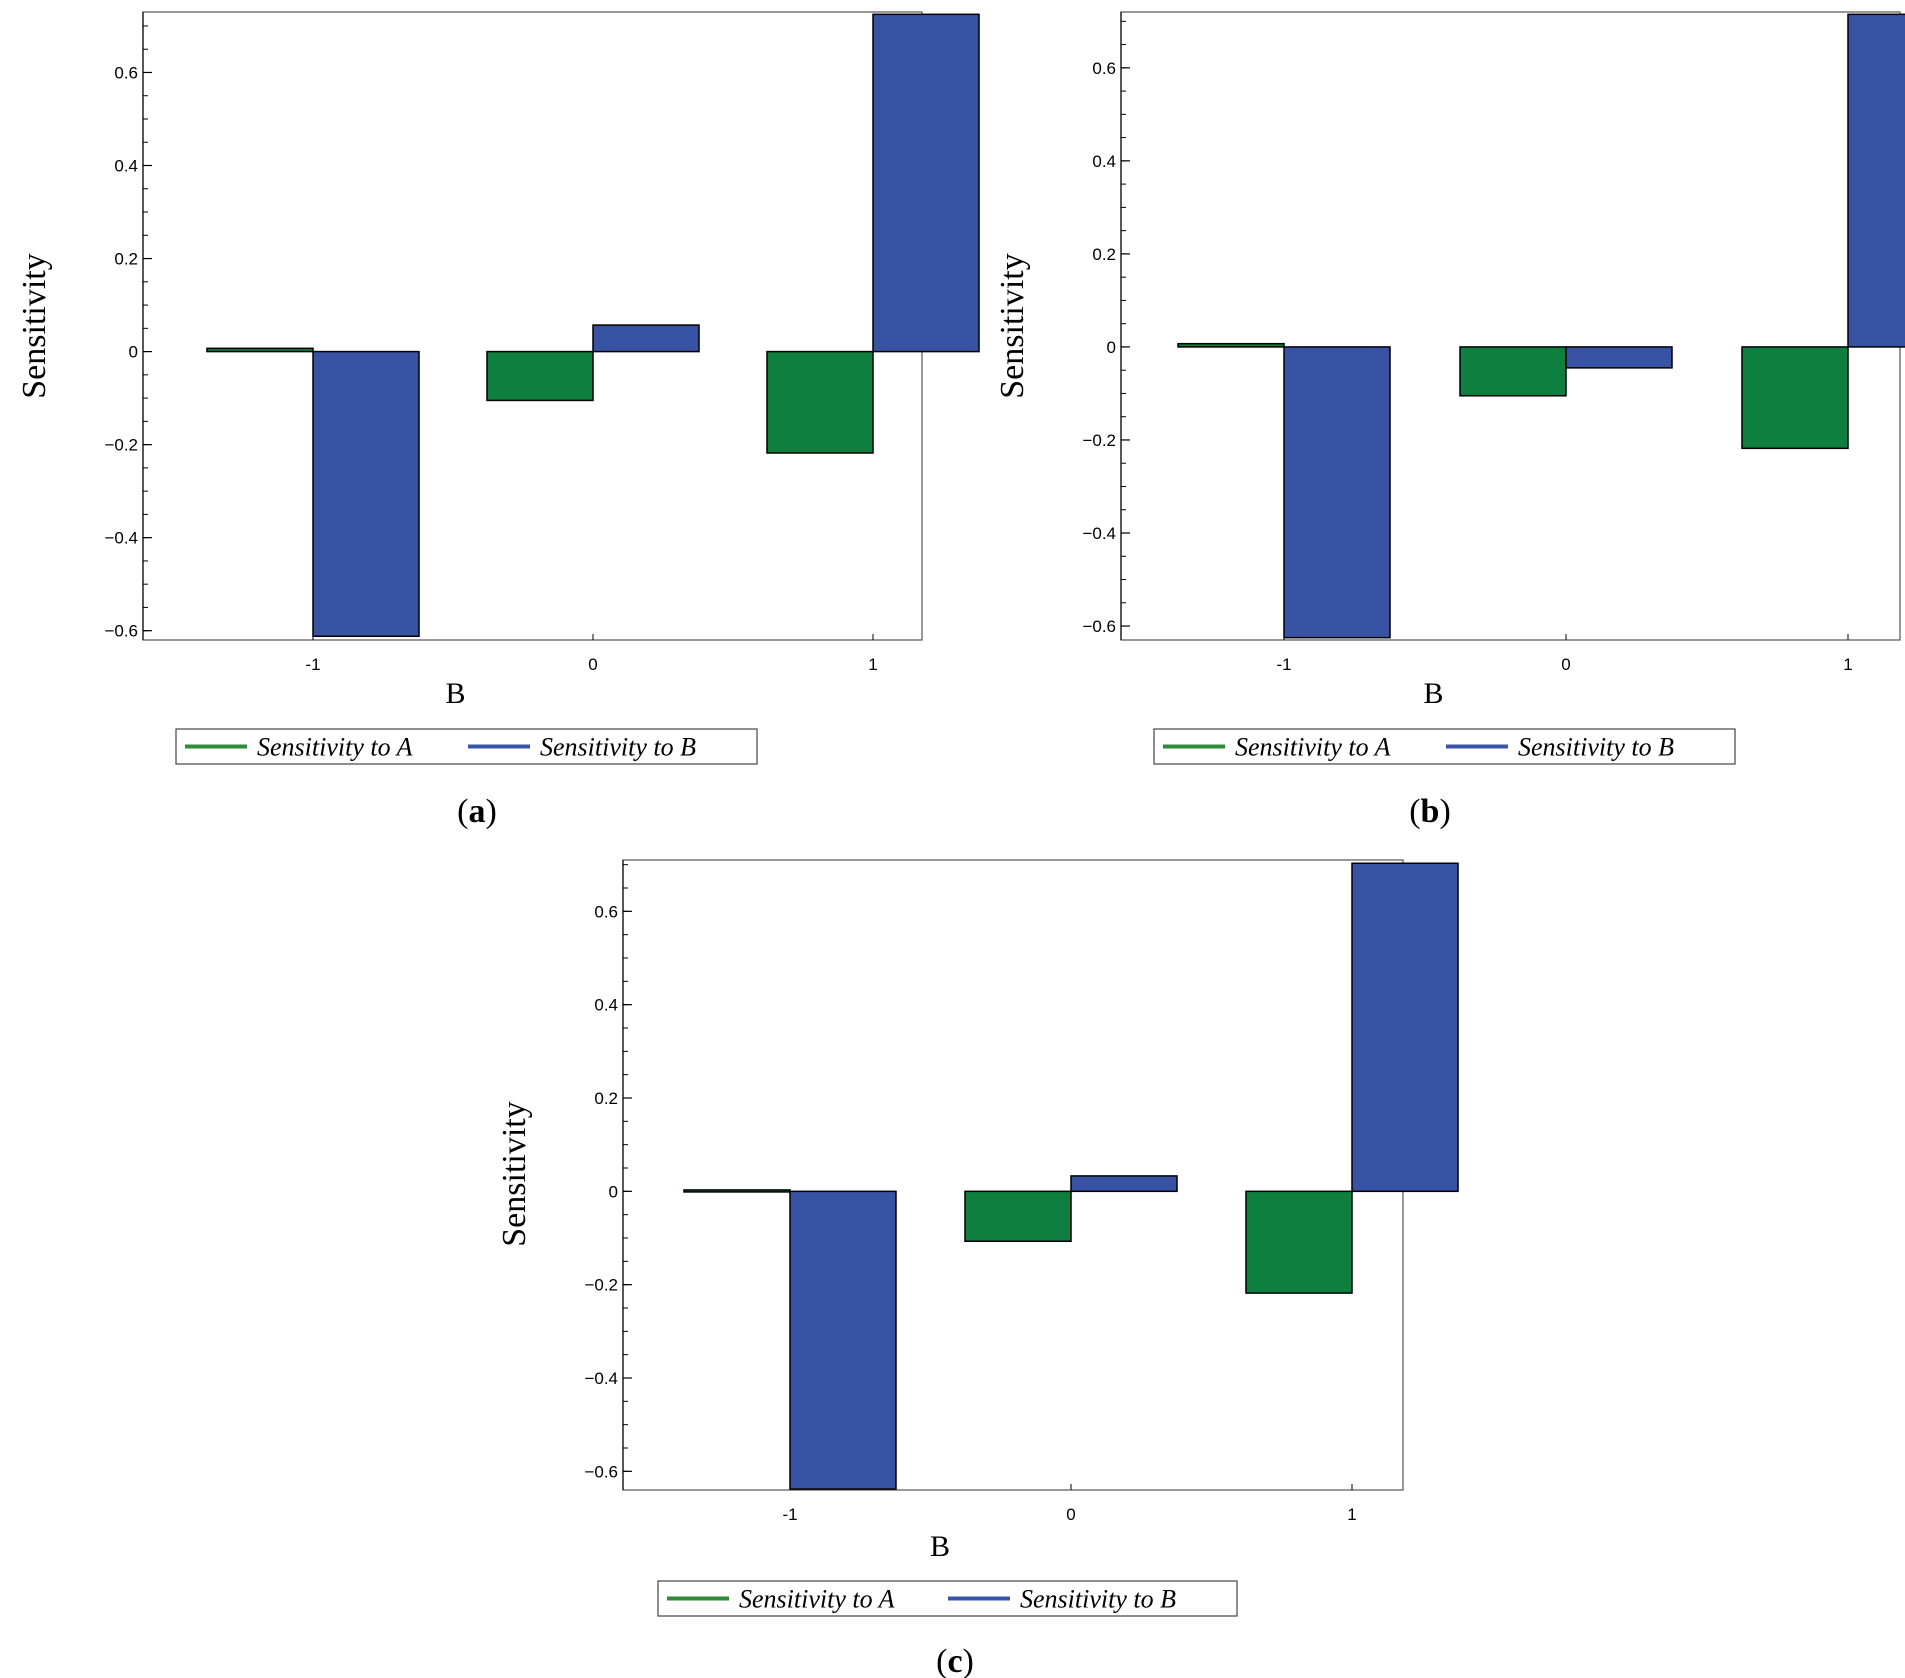 The width and height of the screenshot is (1905, 1678). I want to click on caption-letter: b, so click(1430, 811).